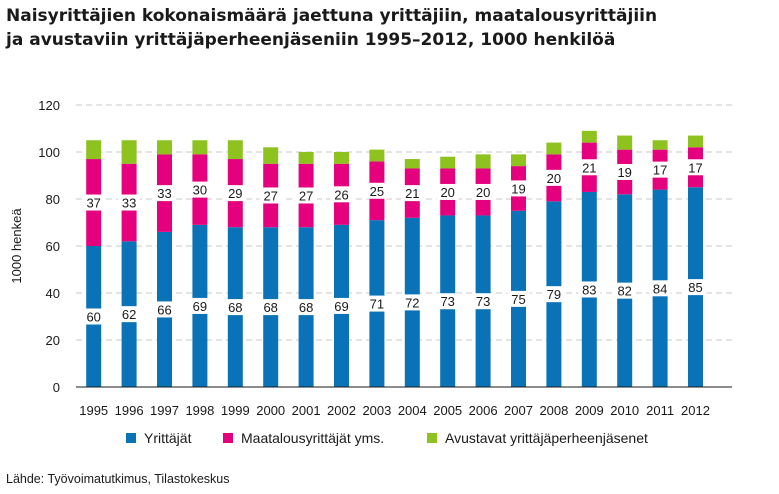 This screenshot has width=779, height=494. Describe the element at coordinates (164, 410) in the screenshot. I see `x-tick-label: 1997` at that location.